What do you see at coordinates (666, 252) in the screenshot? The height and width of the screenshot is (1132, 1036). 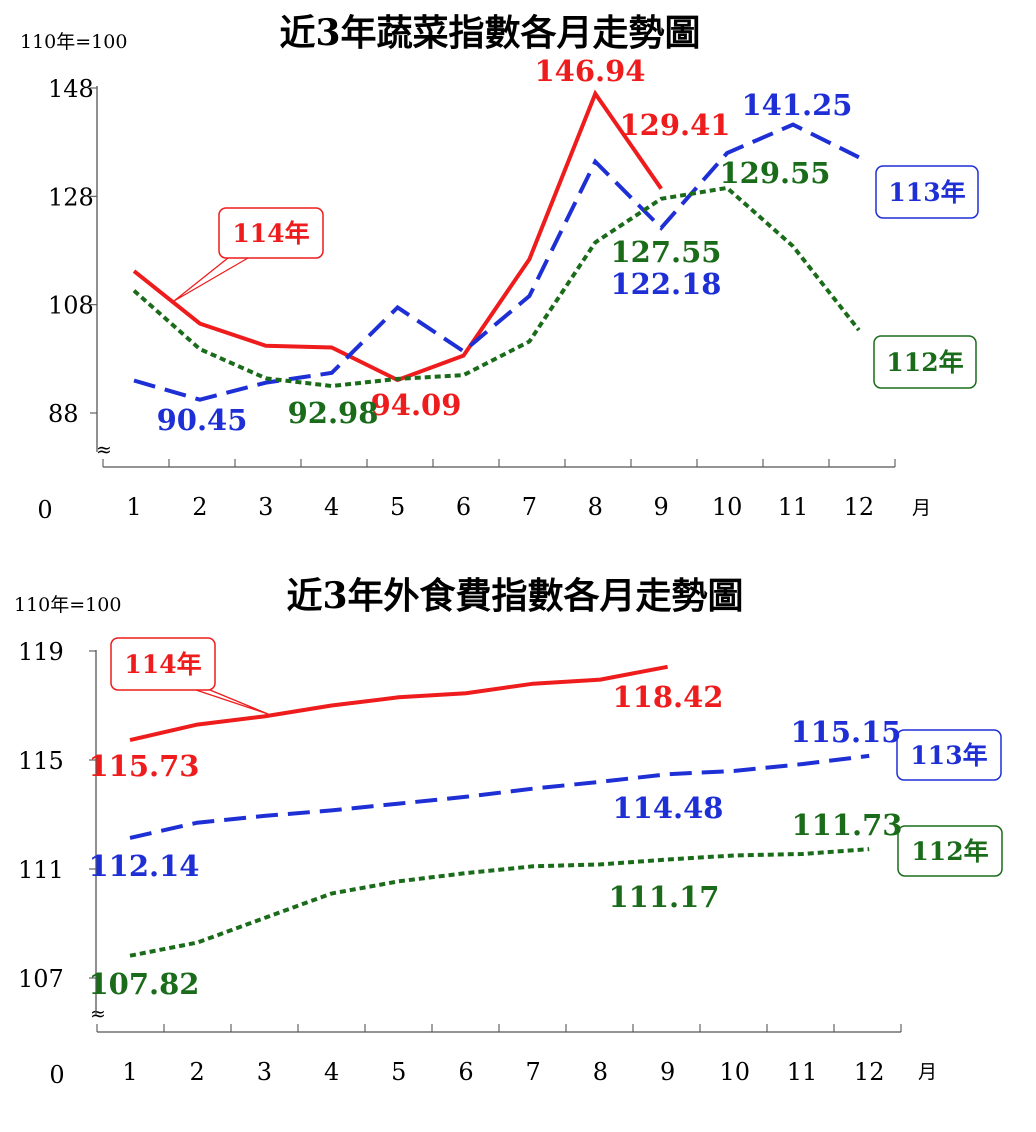 I see `data-label: 127.55` at bounding box center [666, 252].